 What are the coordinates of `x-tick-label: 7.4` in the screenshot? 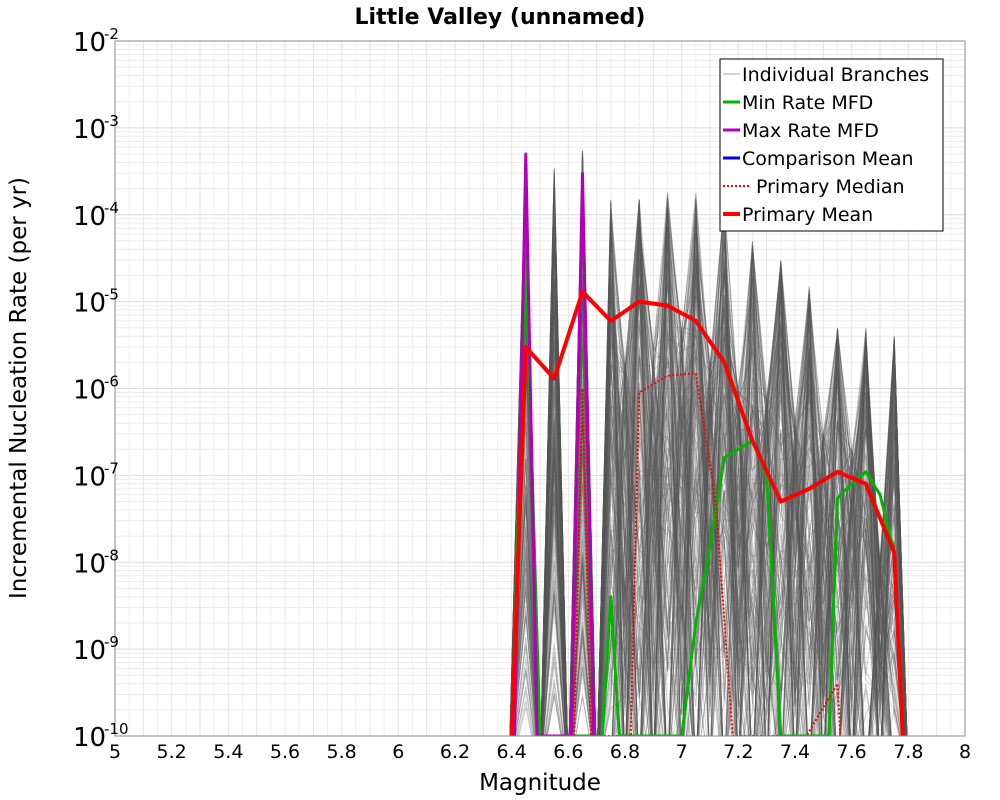 It's located at (795, 752).